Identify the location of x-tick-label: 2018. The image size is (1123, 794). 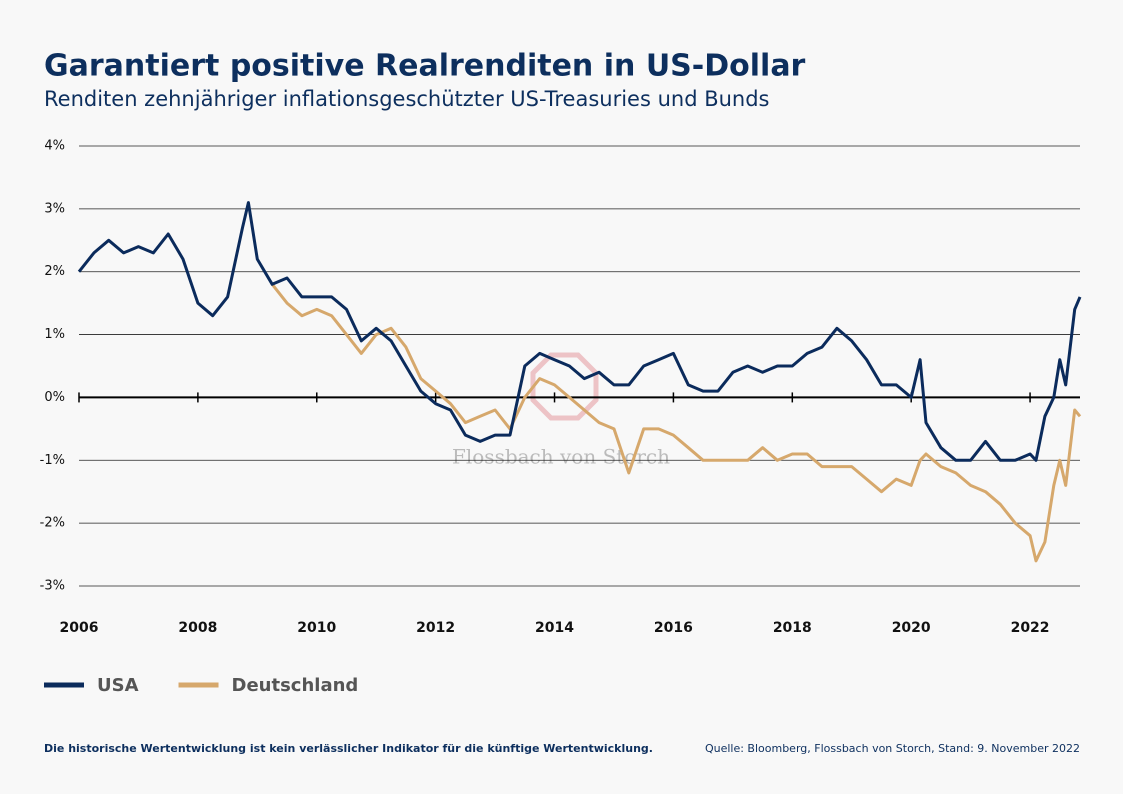
(792, 628).